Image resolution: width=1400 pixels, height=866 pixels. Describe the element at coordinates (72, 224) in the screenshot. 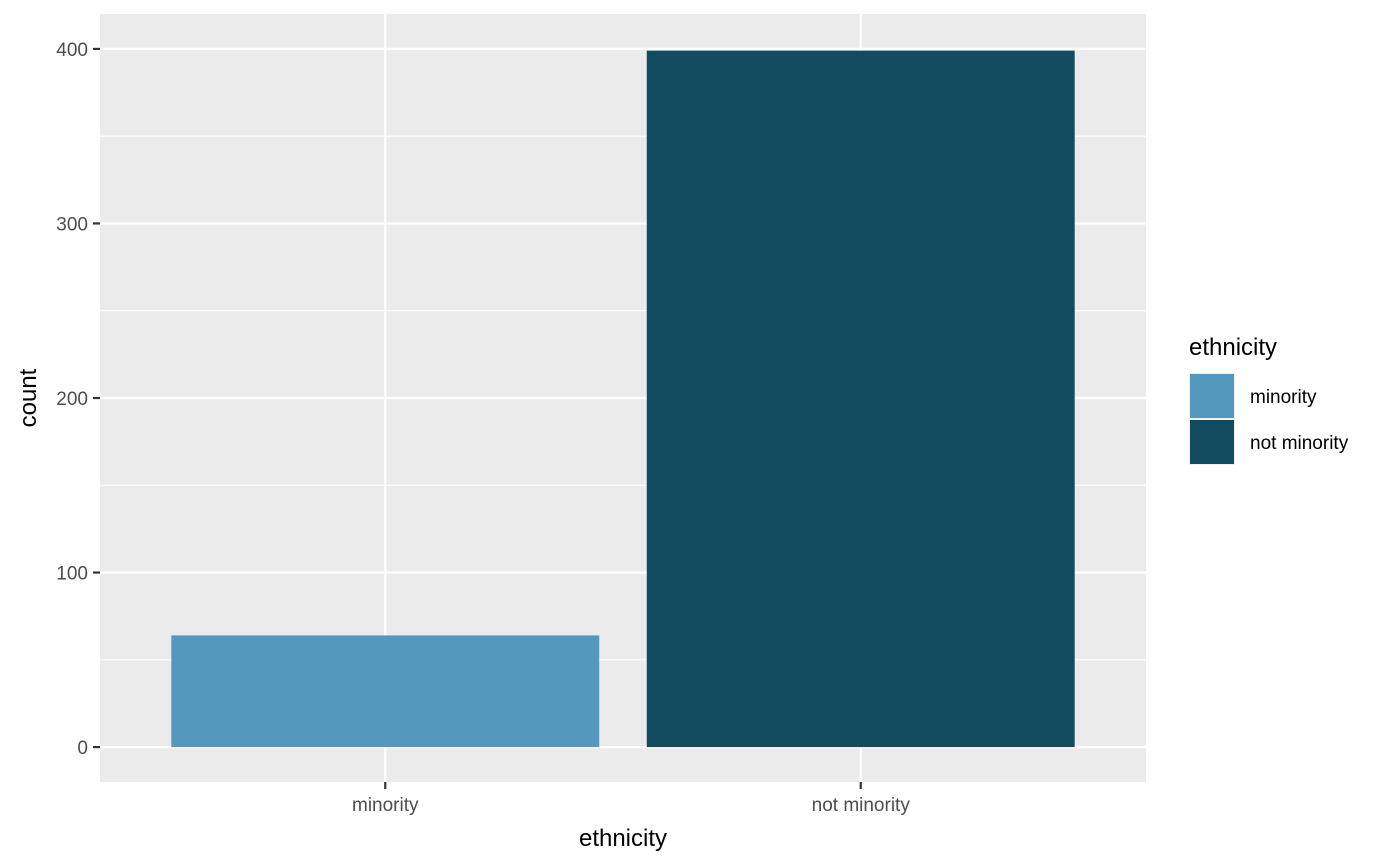

I see `y-tick-label: 300` at that location.